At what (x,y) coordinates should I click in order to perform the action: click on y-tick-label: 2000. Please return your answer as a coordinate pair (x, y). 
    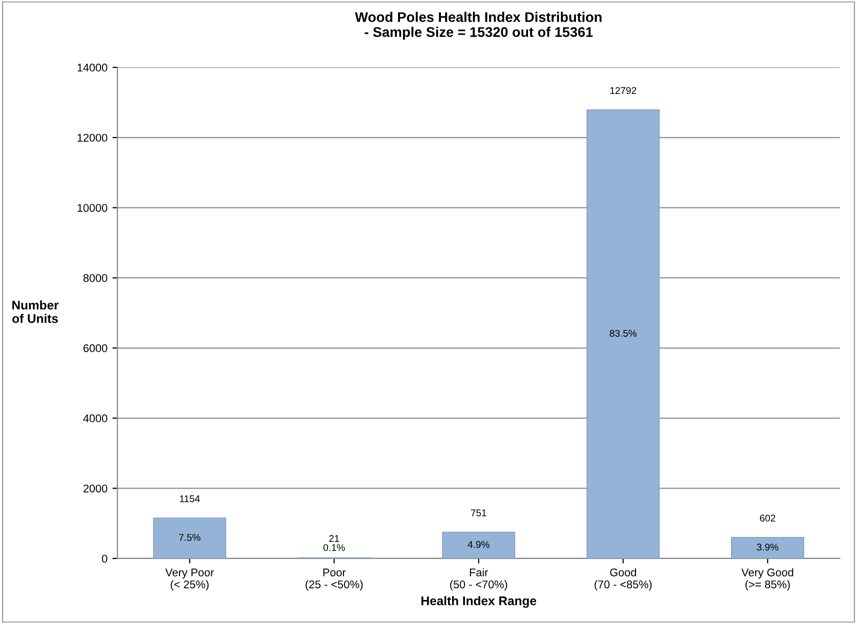
    Looking at the image, I should click on (96, 488).